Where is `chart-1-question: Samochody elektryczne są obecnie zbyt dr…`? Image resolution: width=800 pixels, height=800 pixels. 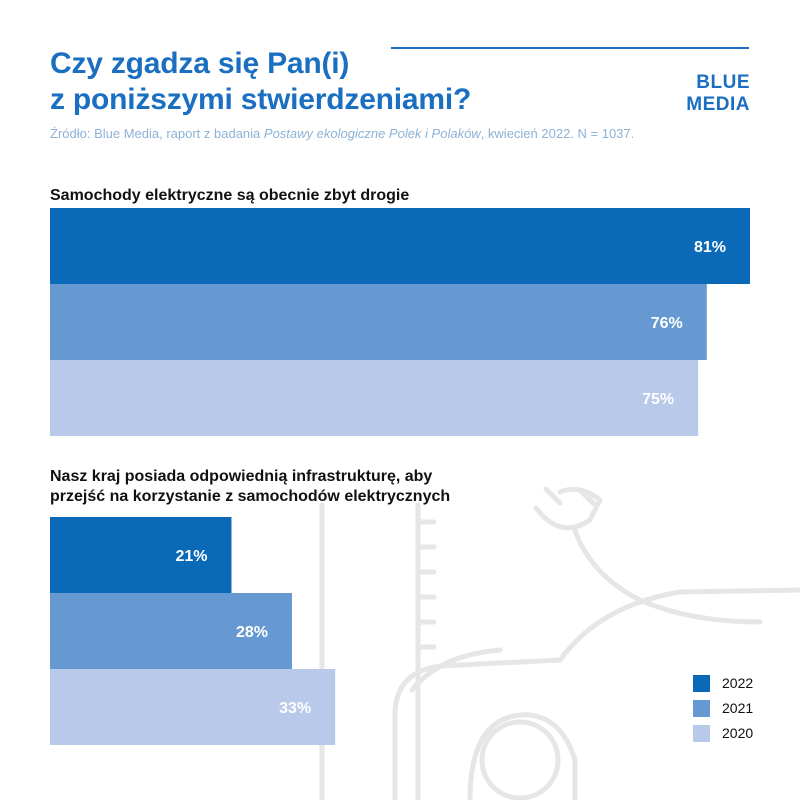 chart-1-question: Samochody elektryczne są obecnie zbyt dr… is located at coordinates (229, 196).